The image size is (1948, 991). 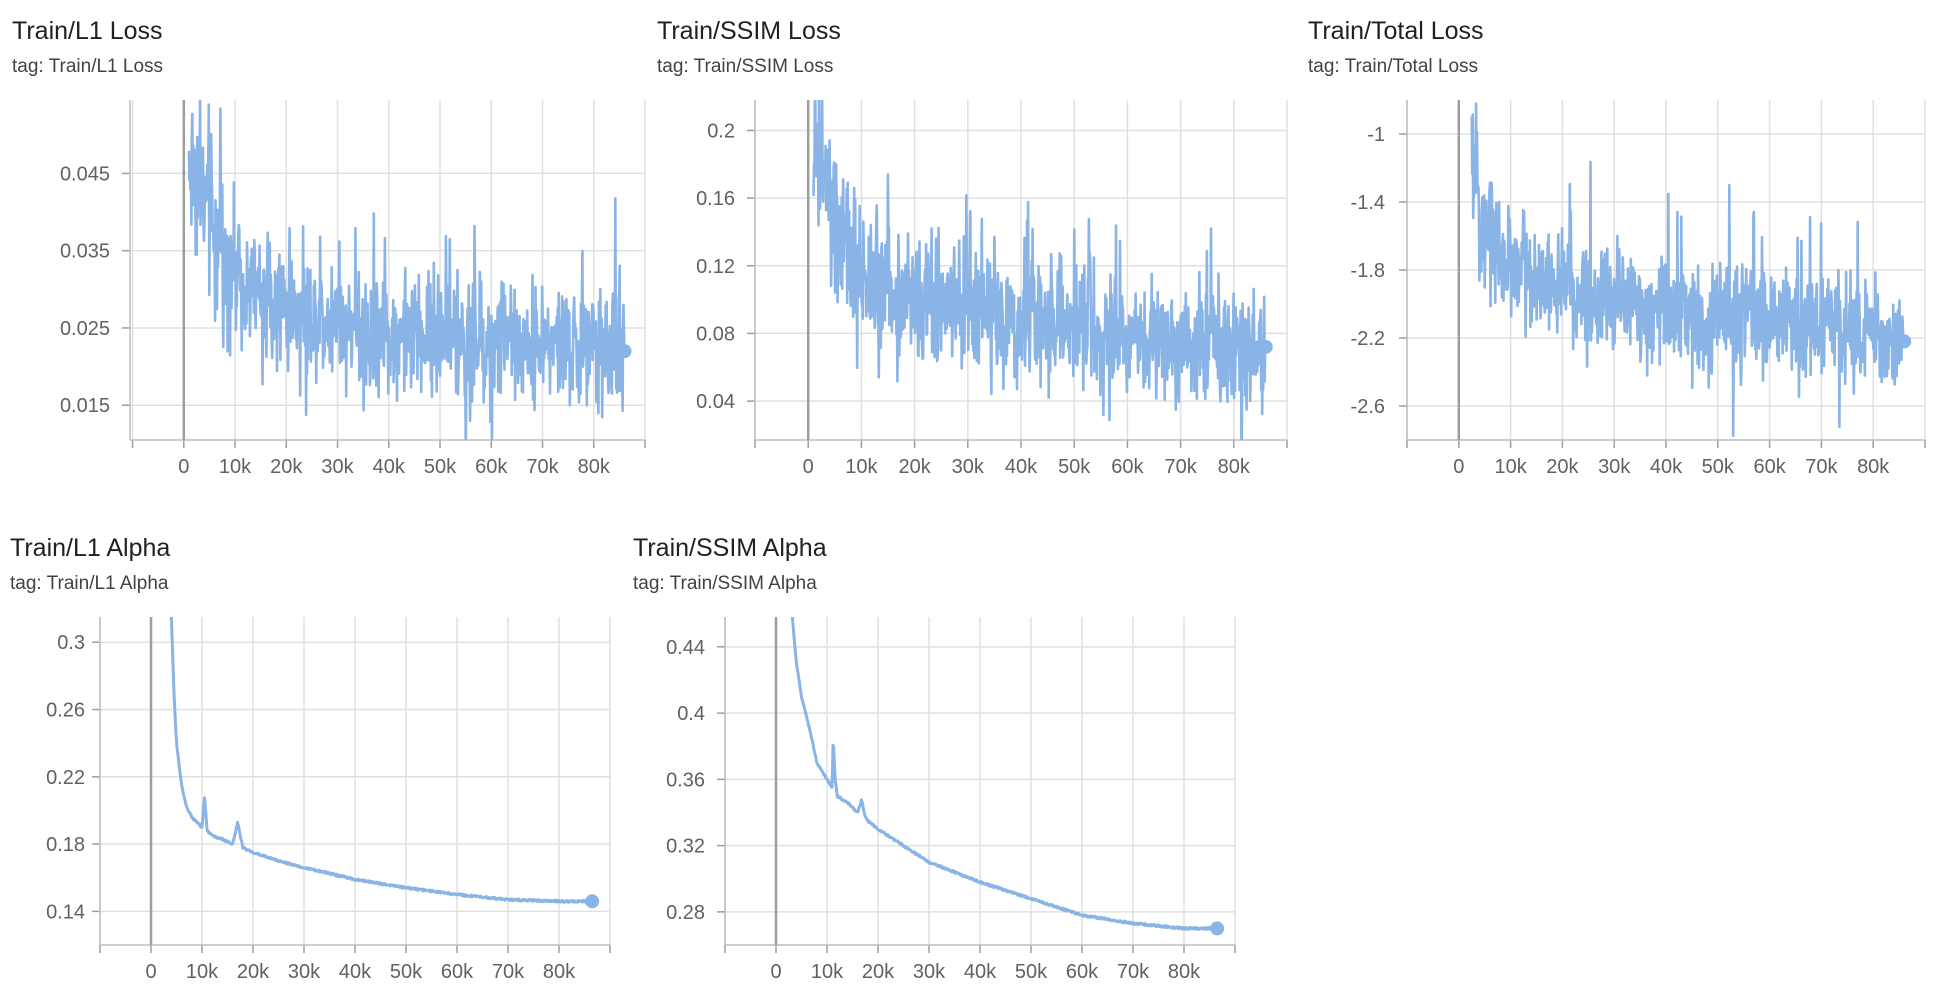 What do you see at coordinates (721, 131) in the screenshot?
I see `y-tick-label: 0.2` at bounding box center [721, 131].